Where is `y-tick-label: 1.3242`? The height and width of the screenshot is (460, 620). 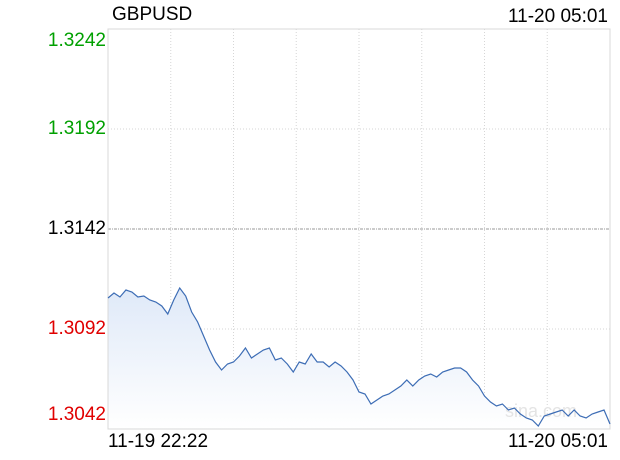 y-tick-label: 1.3242 is located at coordinates (77, 40).